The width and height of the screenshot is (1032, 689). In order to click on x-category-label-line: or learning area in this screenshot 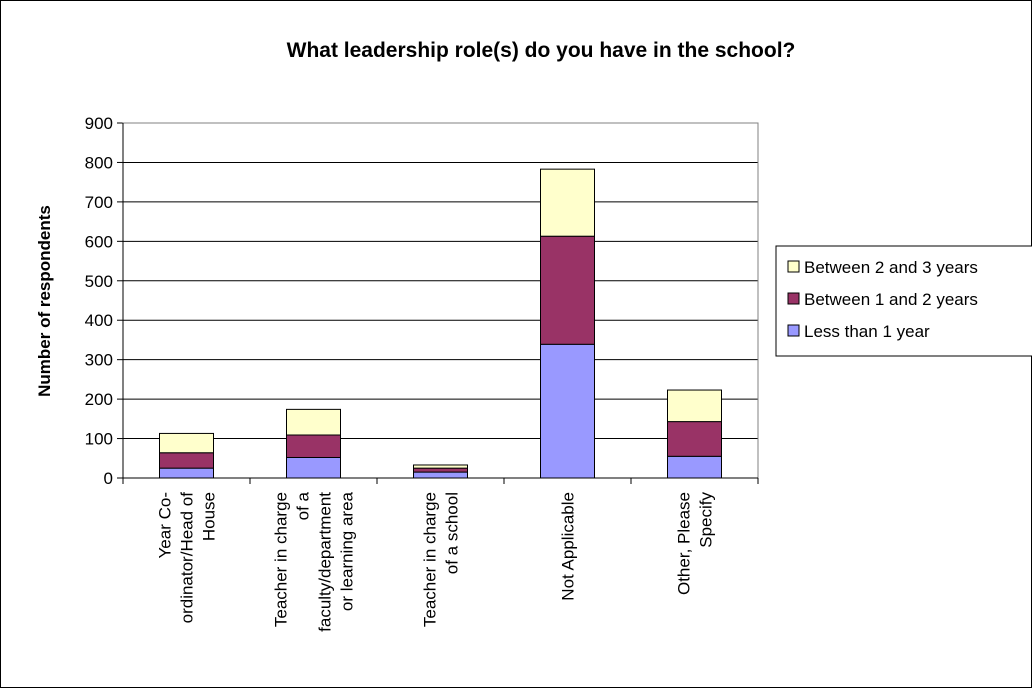, I will do `click(347, 551)`.